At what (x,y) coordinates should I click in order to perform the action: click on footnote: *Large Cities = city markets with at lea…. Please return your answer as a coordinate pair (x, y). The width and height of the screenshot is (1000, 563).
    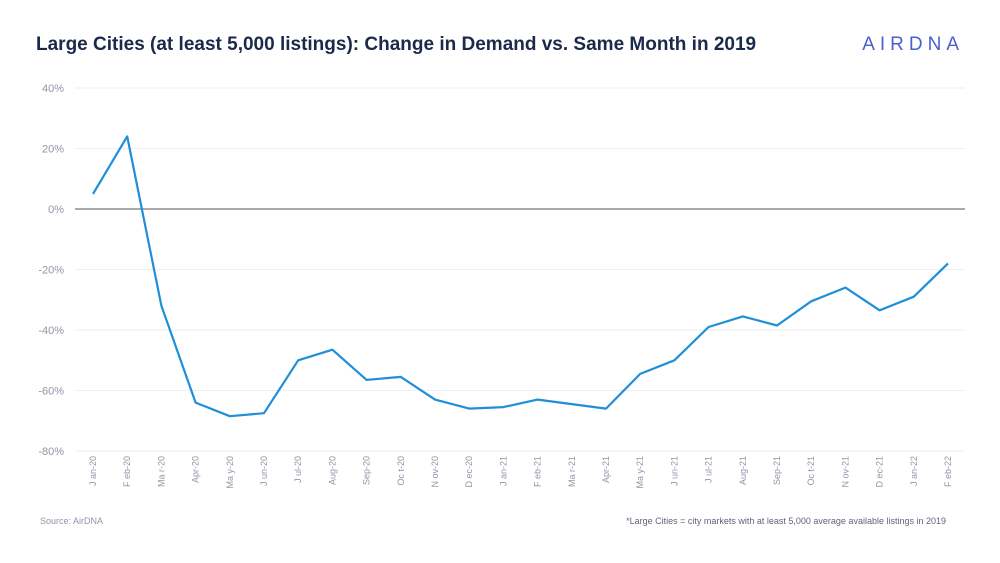
    Looking at the image, I should click on (786, 521).